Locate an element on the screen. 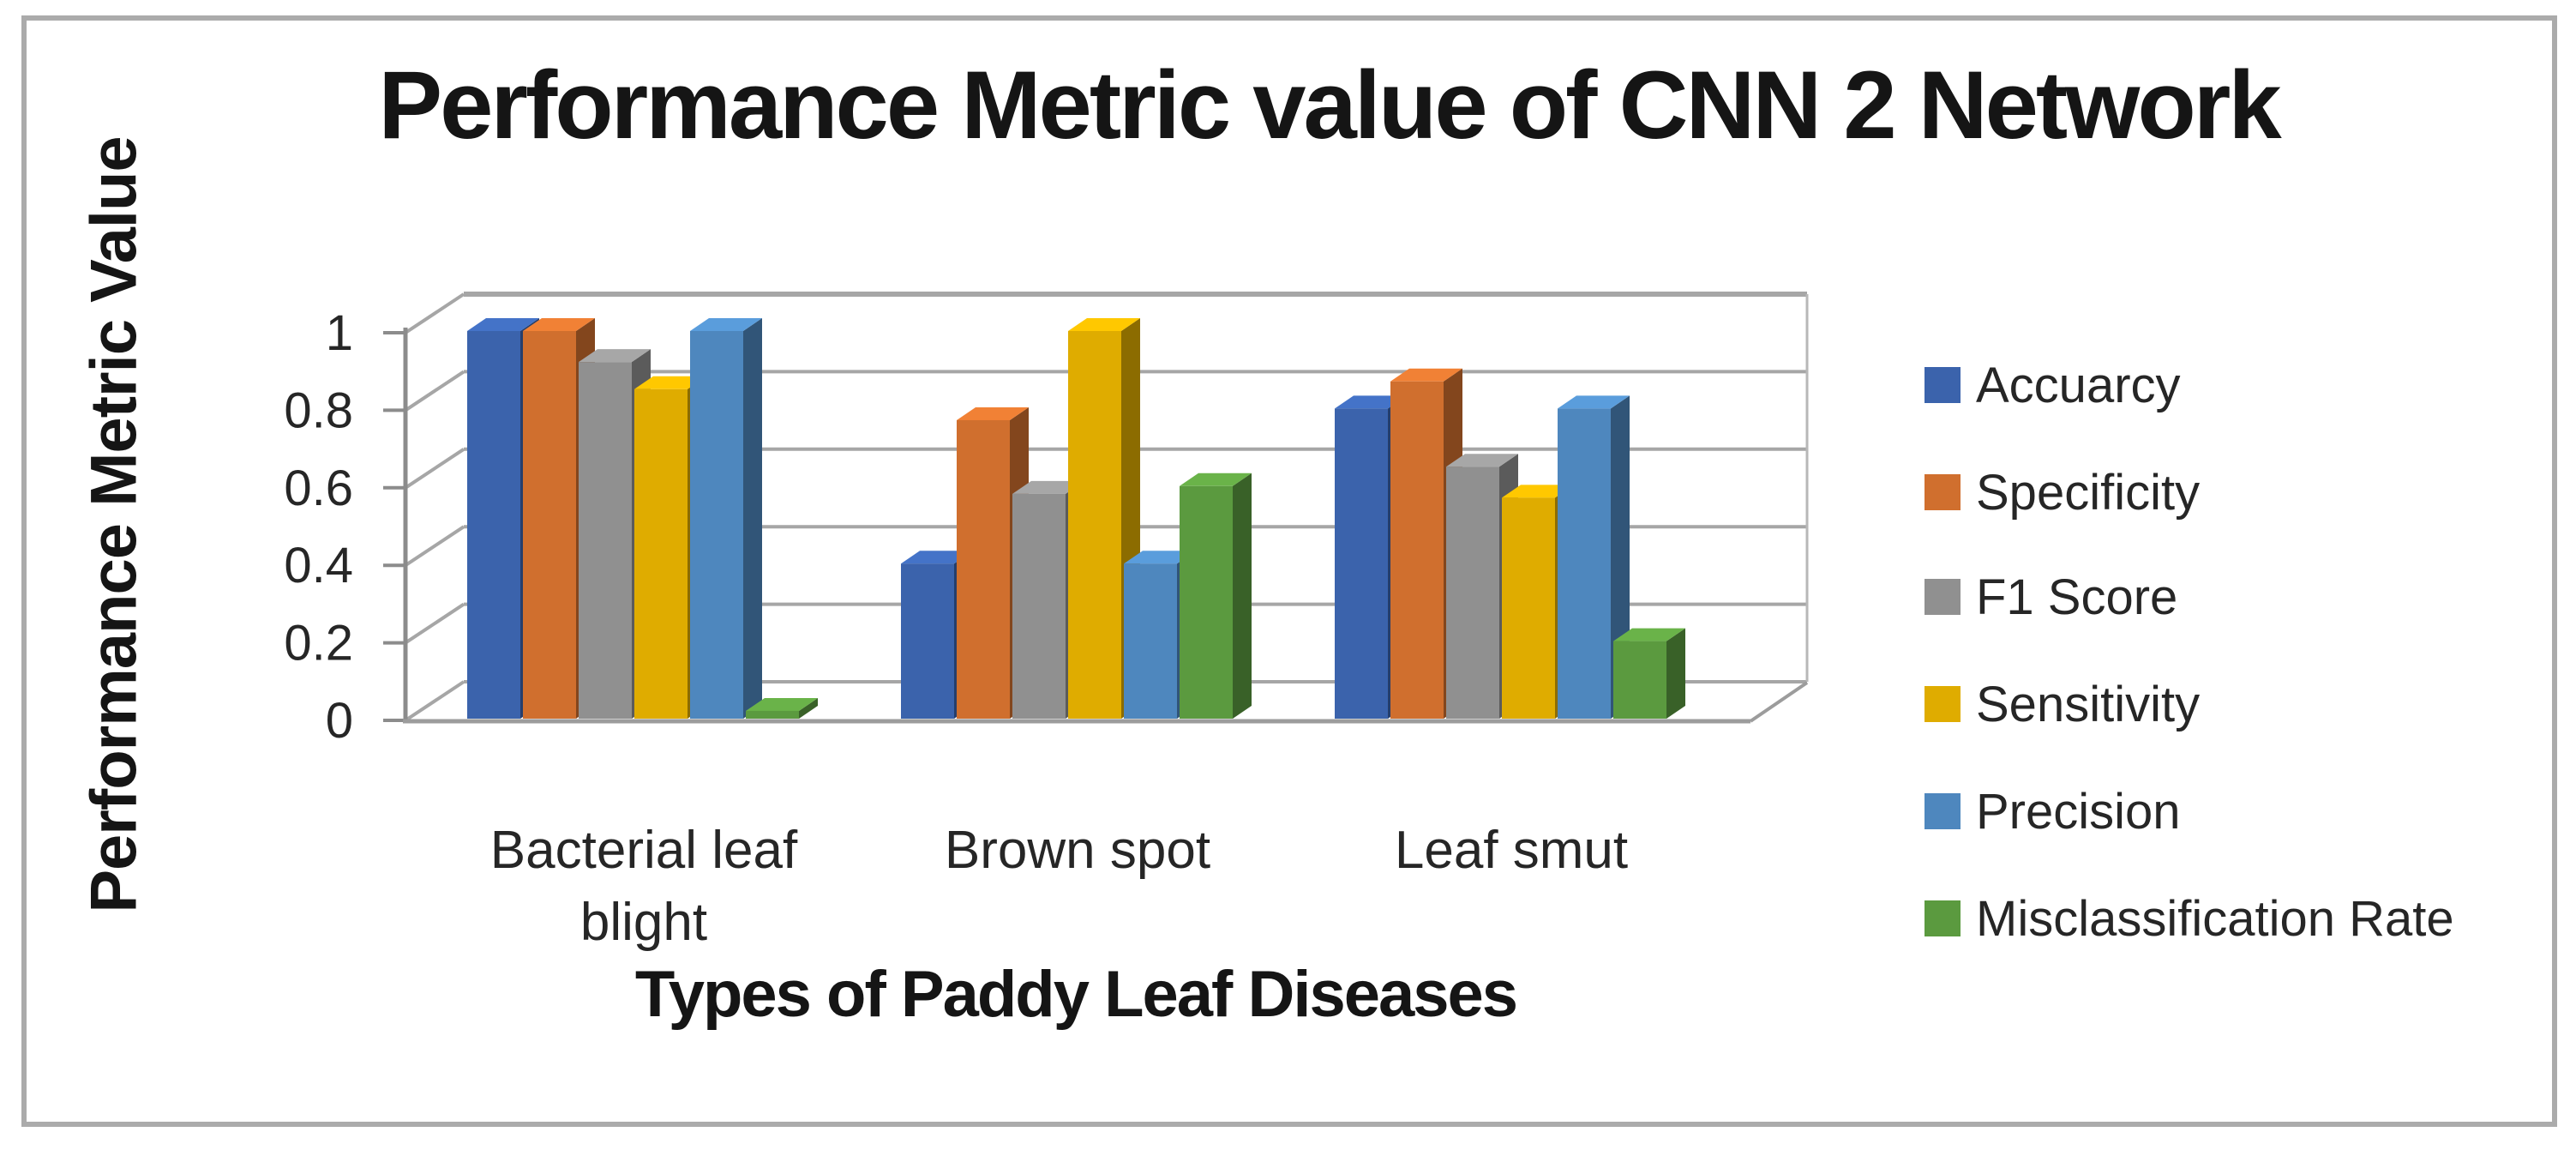 This screenshot has height=1150, width=2576. legend-label: Precision is located at coordinates (2078, 812).